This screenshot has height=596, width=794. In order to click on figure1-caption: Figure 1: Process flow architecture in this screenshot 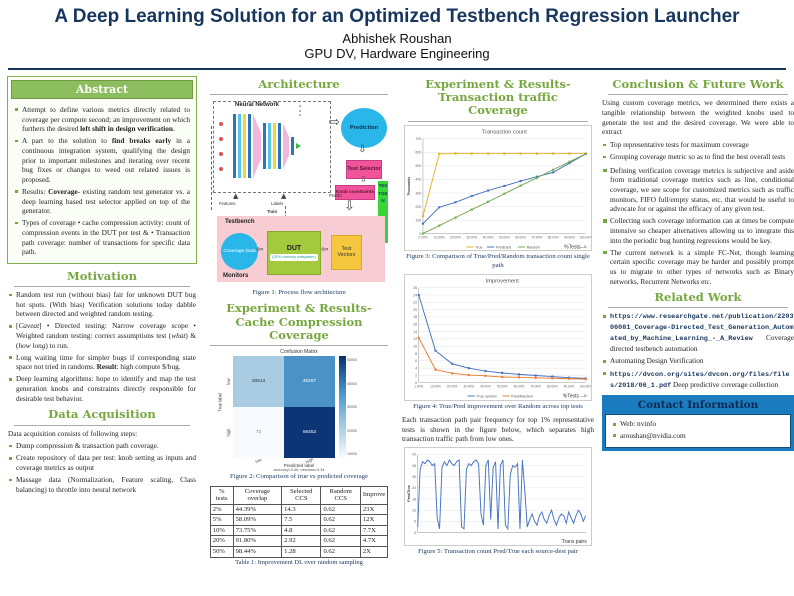, I will do `click(299, 293)`.